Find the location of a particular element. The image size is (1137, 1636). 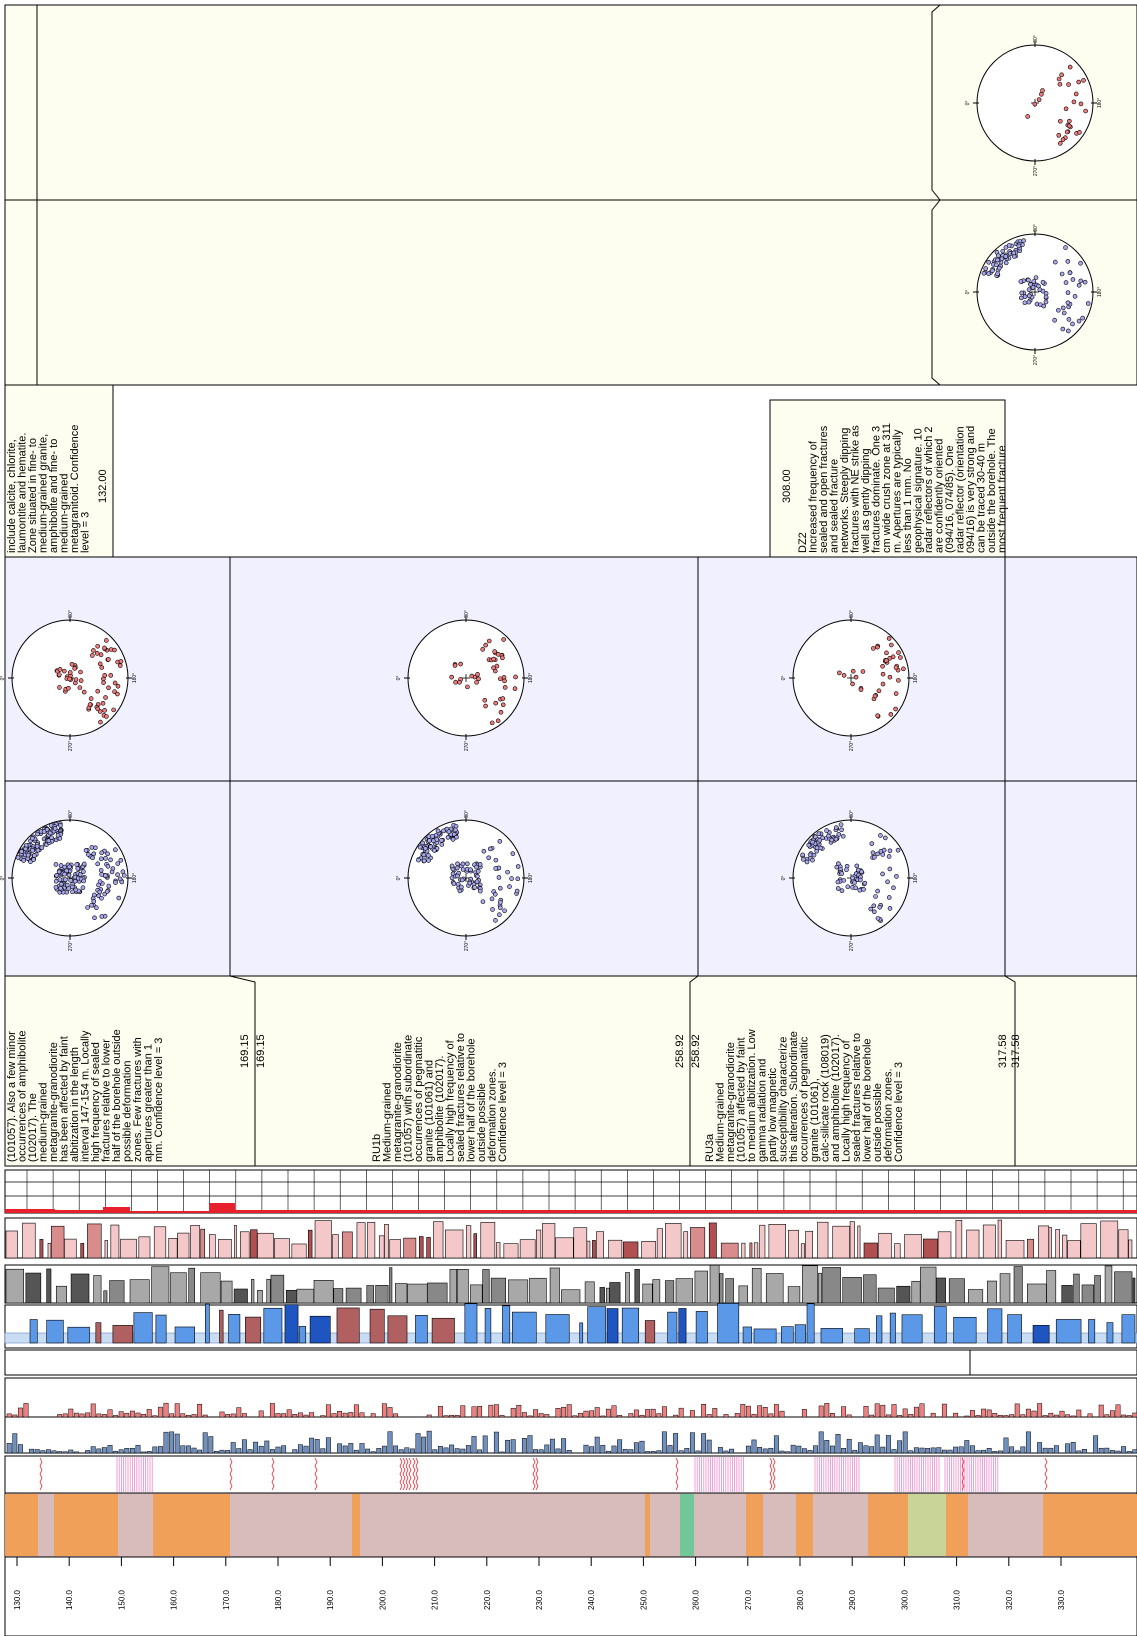

rock-unit-2-line: (101057) with subordinate is located at coordinates (409, 1098).